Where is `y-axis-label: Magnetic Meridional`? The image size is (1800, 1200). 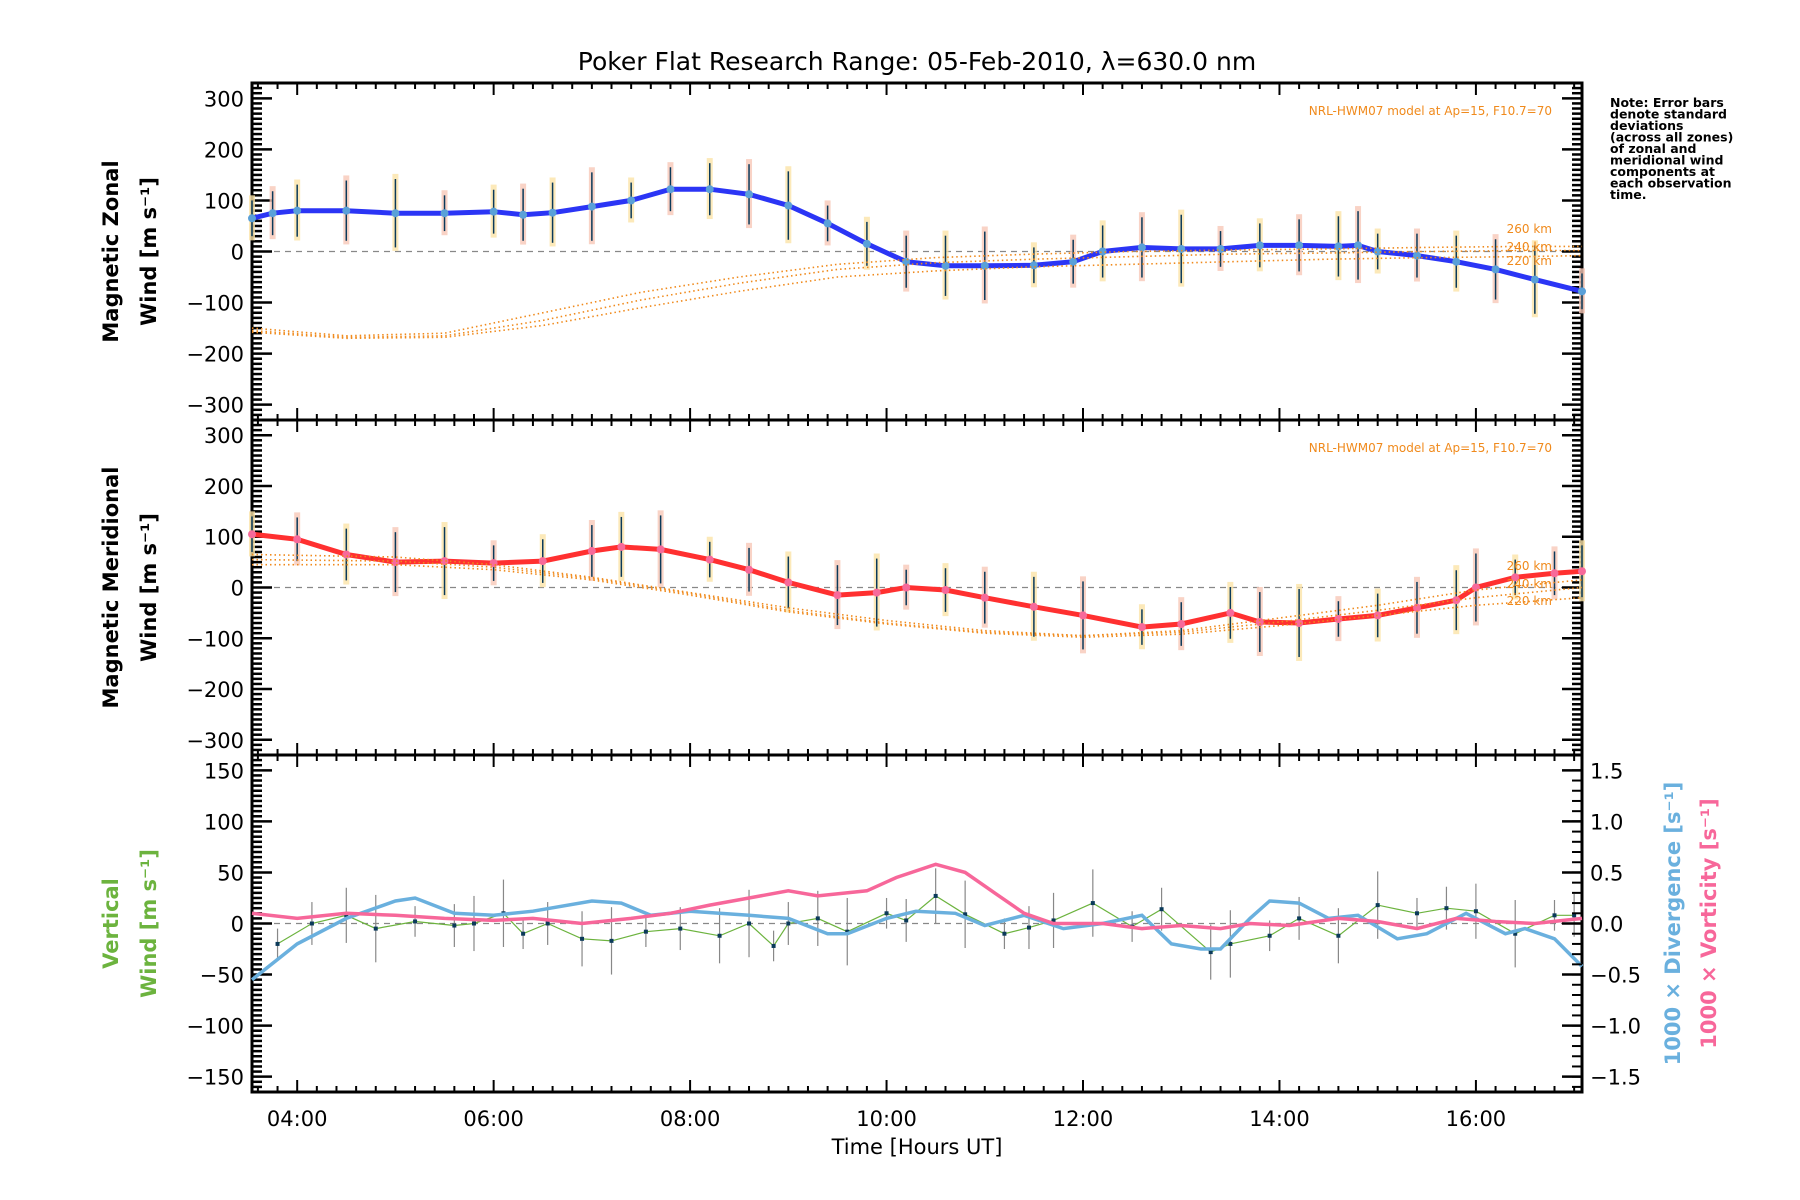 y-axis-label: Magnetic Meridional is located at coordinates (111, 588).